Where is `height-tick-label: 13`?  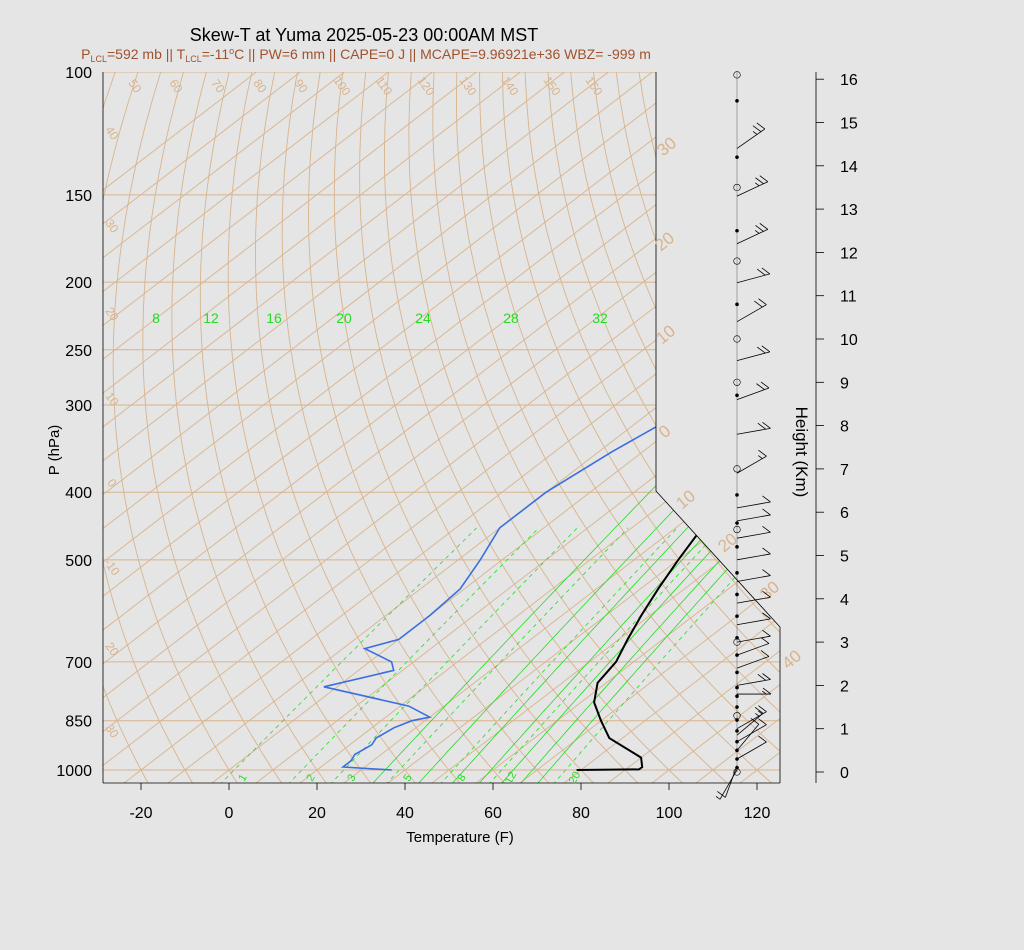
height-tick-label: 13 is located at coordinates (849, 210).